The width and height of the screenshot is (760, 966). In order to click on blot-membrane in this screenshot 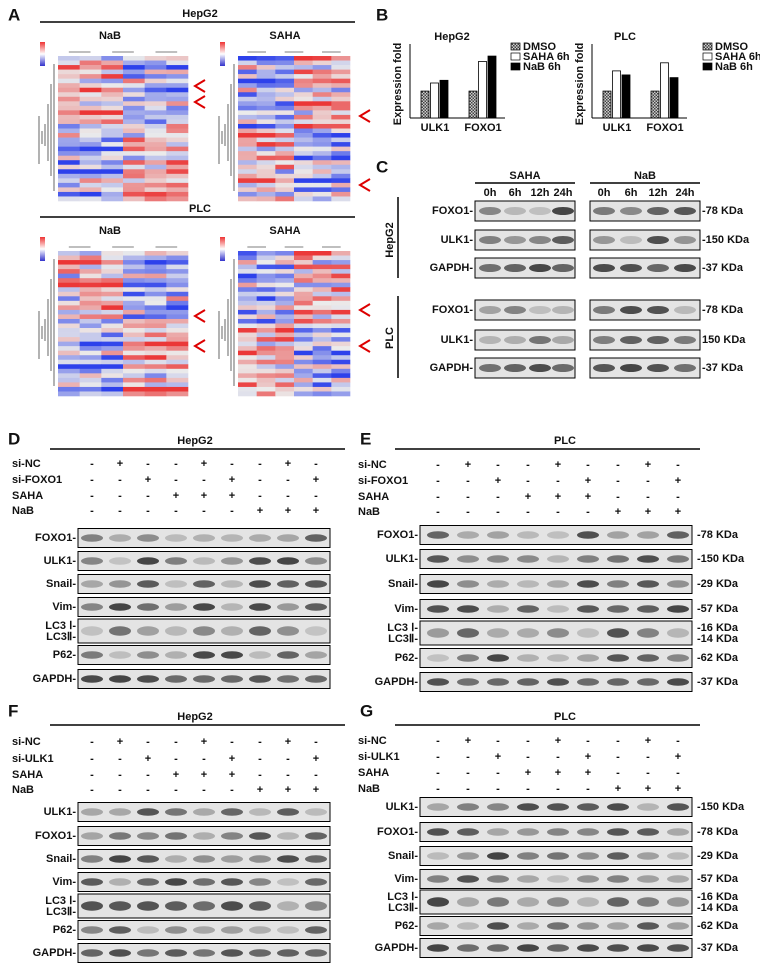, I will do `click(645, 268)`.